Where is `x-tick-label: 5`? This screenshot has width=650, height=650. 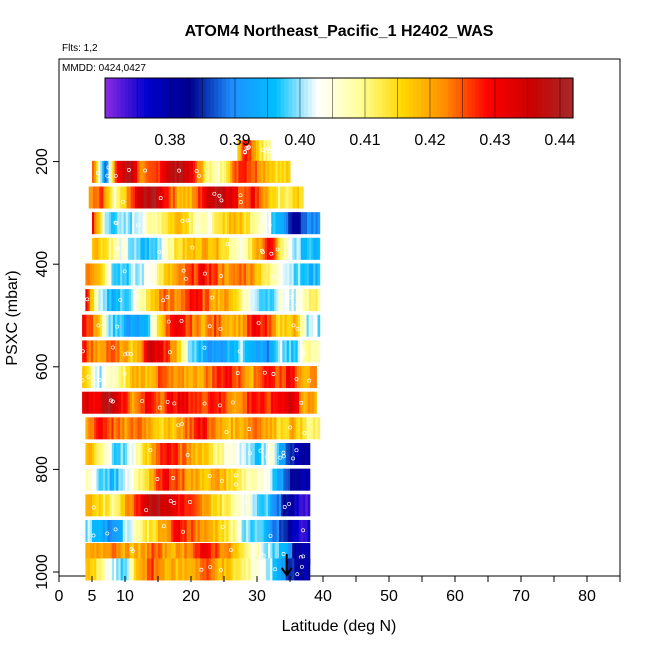
x-tick-label: 5 is located at coordinates (92, 596).